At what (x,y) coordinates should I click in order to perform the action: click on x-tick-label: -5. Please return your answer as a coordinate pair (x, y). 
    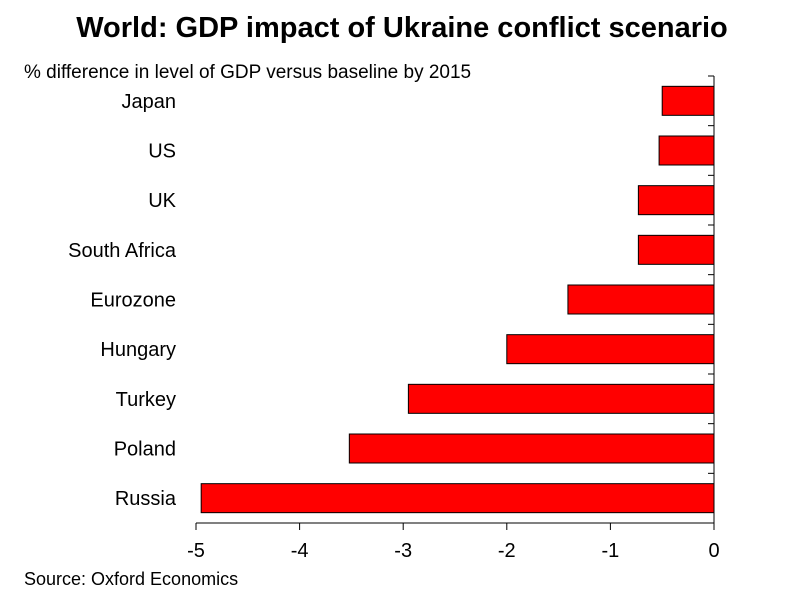
    Looking at the image, I should click on (196, 551).